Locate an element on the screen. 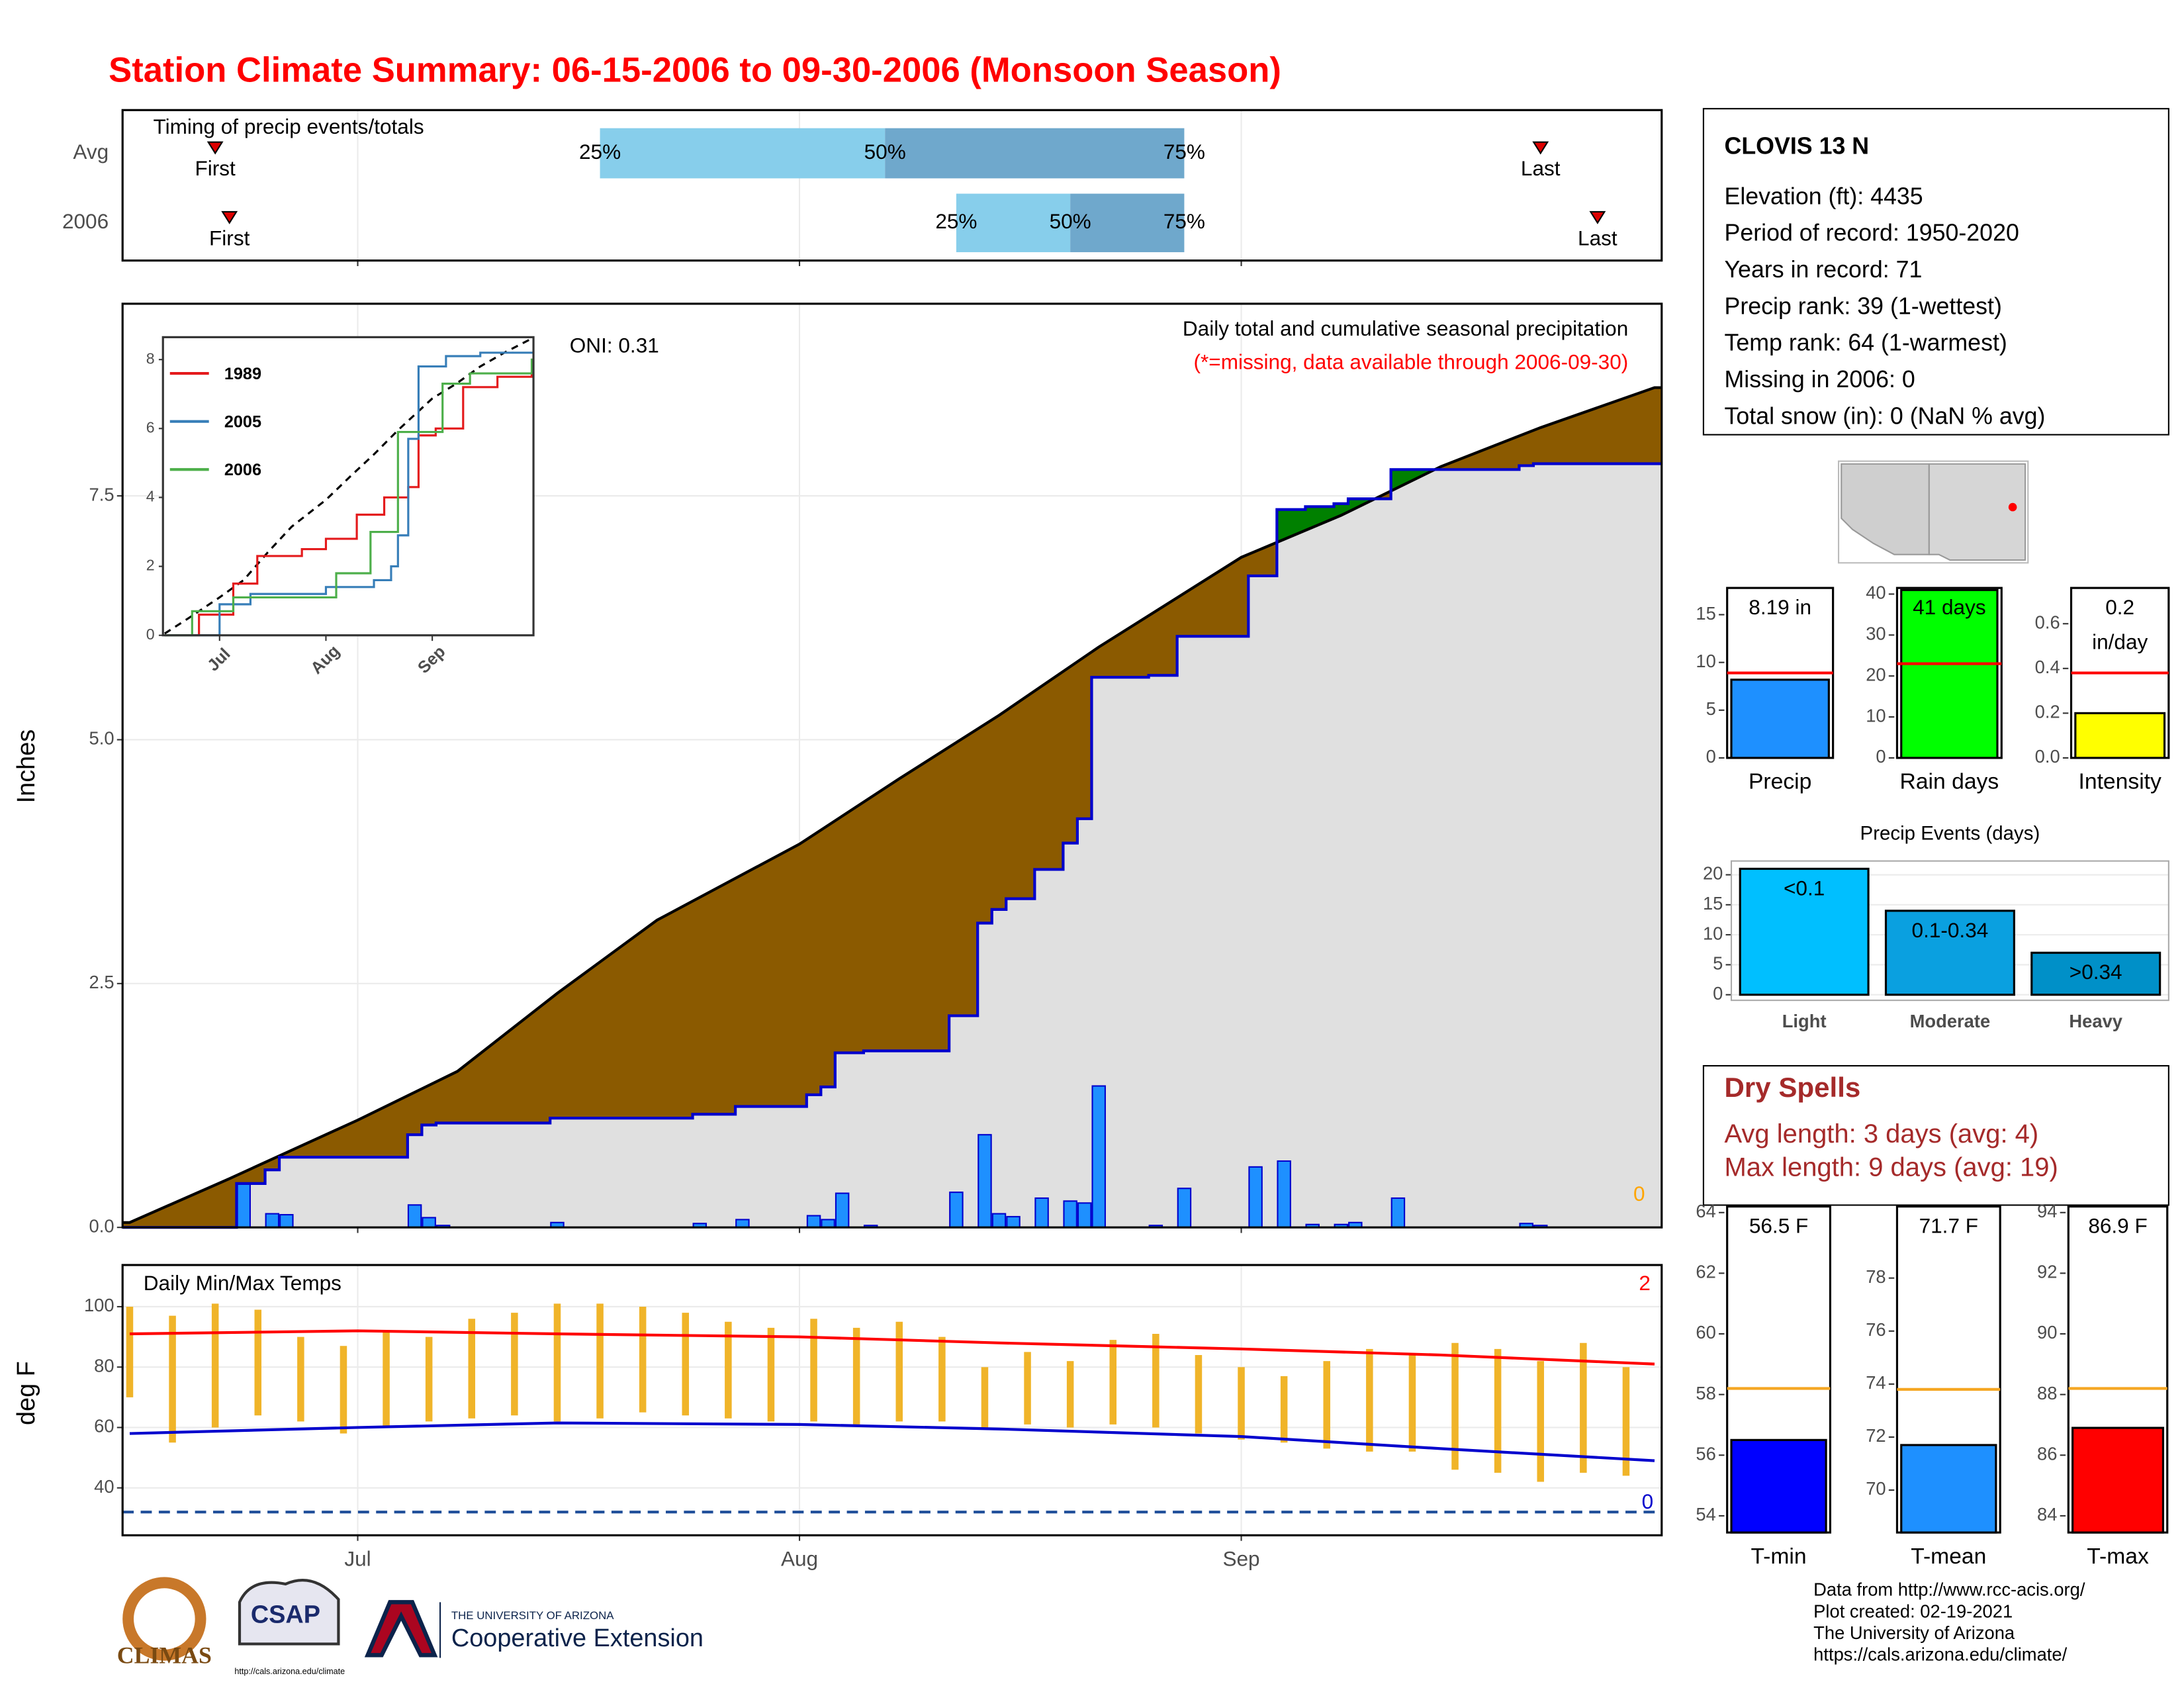 The height and width of the screenshot is (1688, 2184). quartile-label: 25% is located at coordinates (600, 152).